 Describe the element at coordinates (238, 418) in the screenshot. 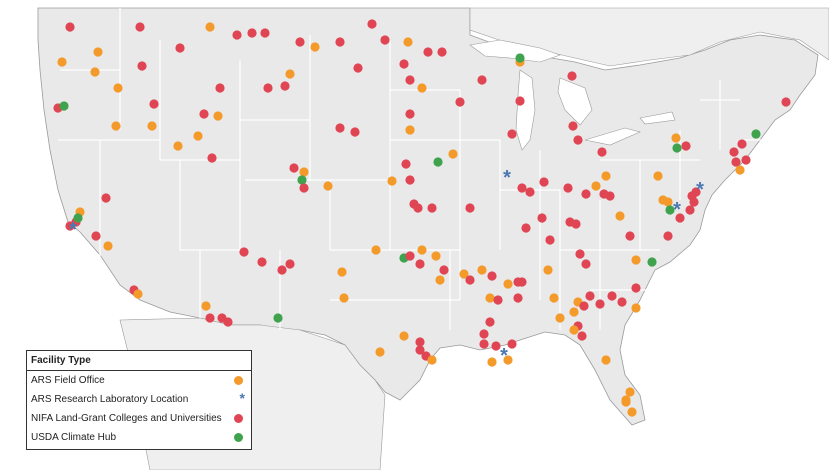

I see `red-dot-icon` at that location.